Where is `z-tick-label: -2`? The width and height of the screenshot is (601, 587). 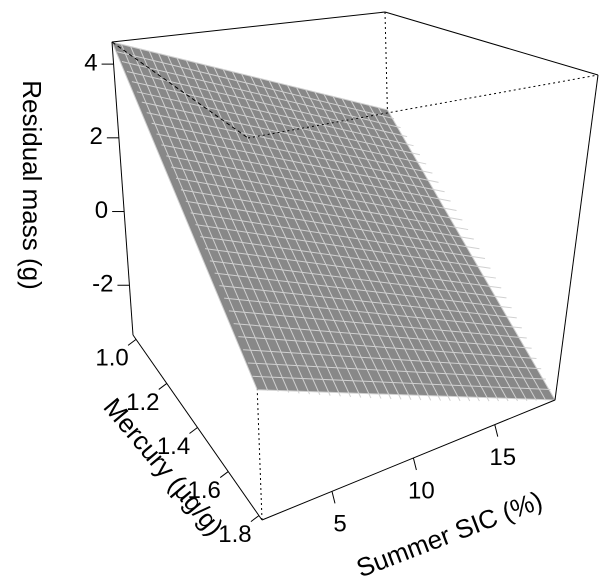
z-tick-label: -2 is located at coordinates (102, 284).